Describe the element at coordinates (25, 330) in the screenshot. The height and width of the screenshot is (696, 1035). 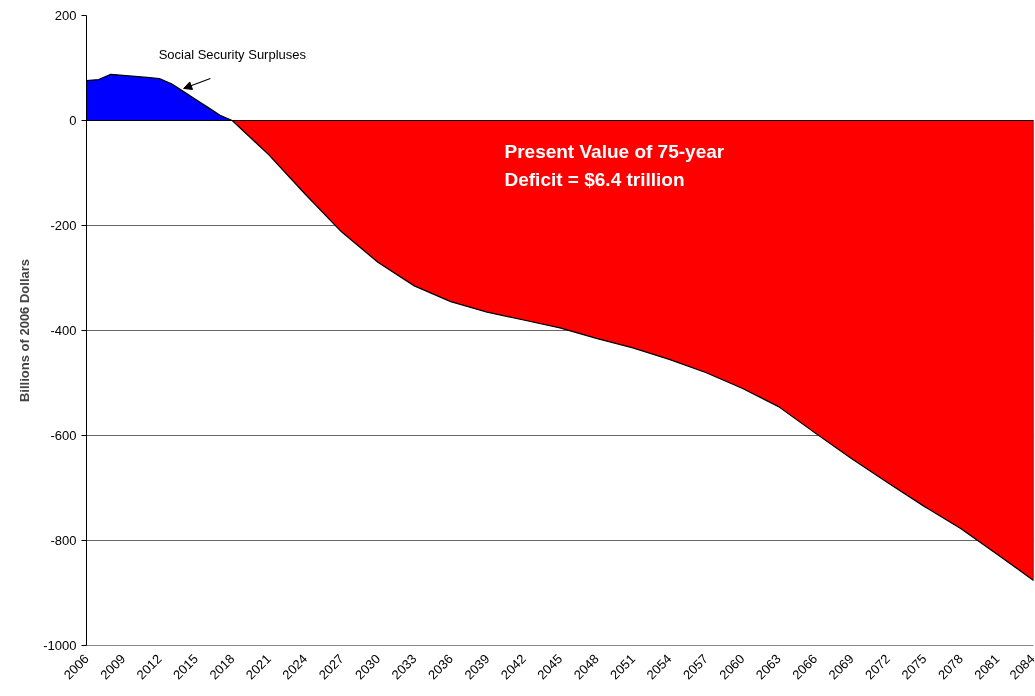
I see `y-axis-title: Billions of 2006 Dollars` at that location.